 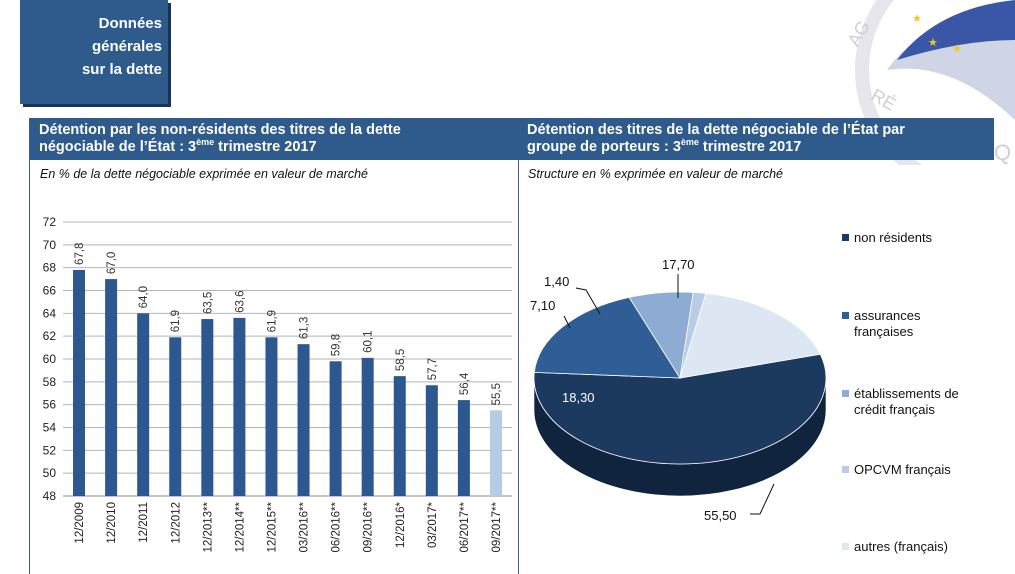 What do you see at coordinates (50, 291) in the screenshot?
I see `y-tick-label: 66` at bounding box center [50, 291].